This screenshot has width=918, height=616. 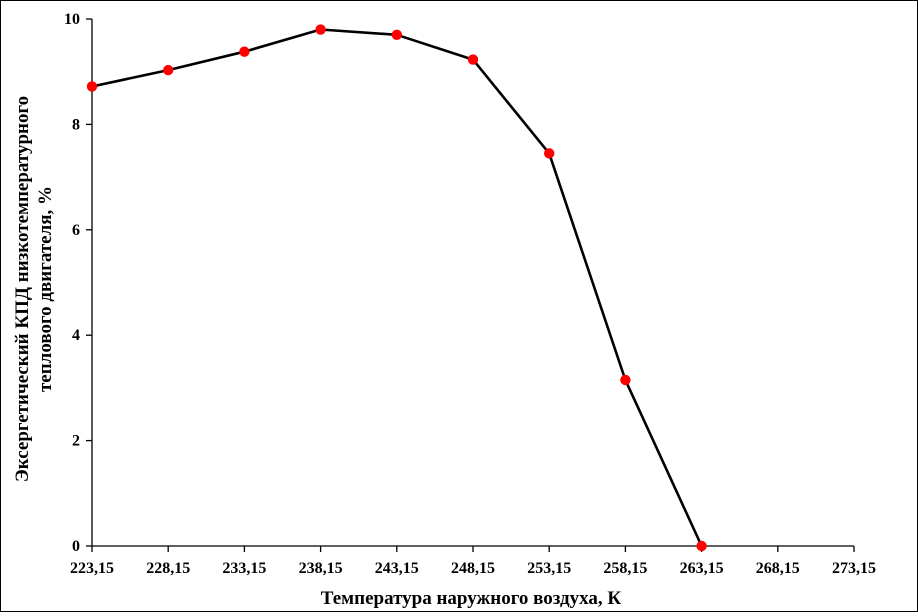 I want to click on x-tick-label: 223,15, so click(x=92, y=568).